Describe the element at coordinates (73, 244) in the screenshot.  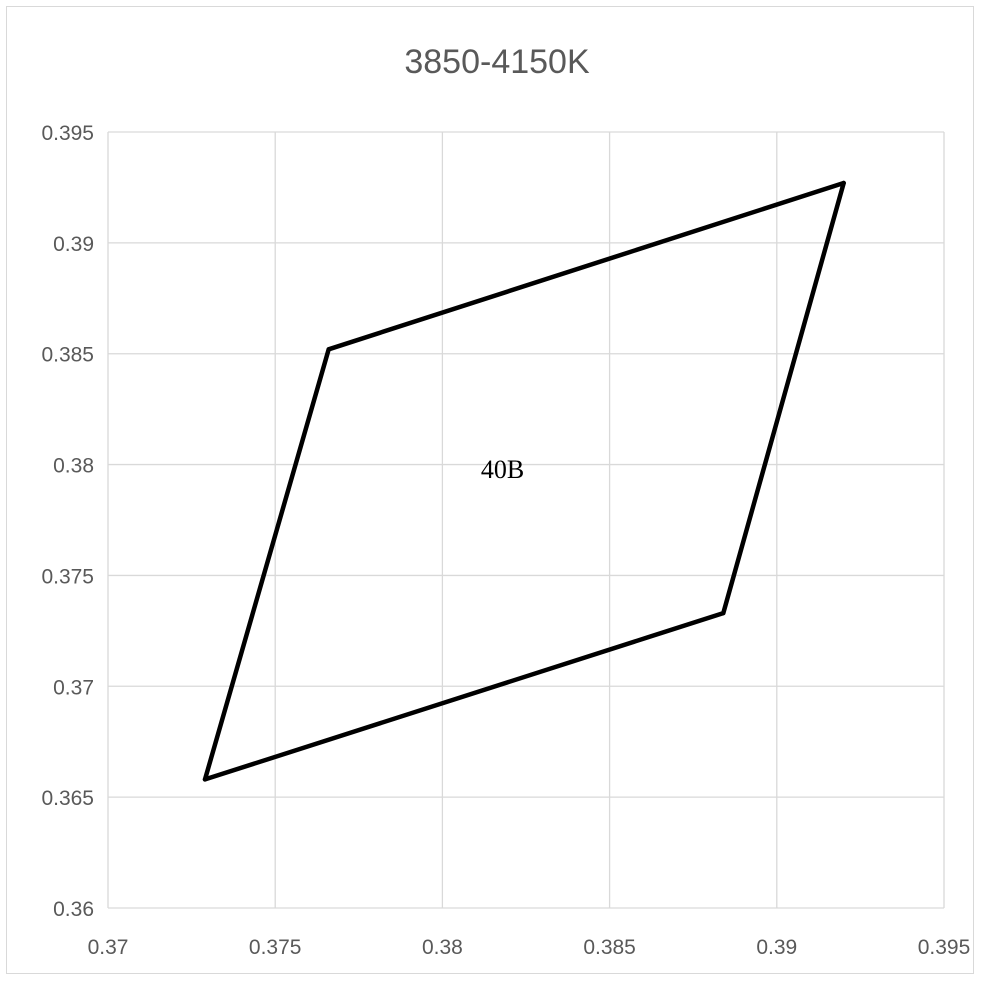
I see `y-tick-label: 0.39` at that location.